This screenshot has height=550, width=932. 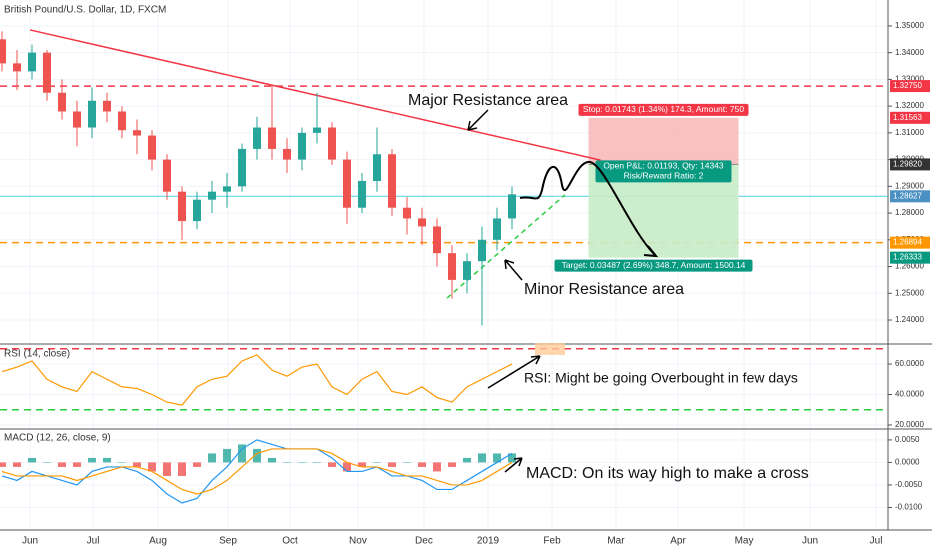 What do you see at coordinates (907, 462) in the screenshot?
I see `y-tick-label: 0.0000` at bounding box center [907, 462].